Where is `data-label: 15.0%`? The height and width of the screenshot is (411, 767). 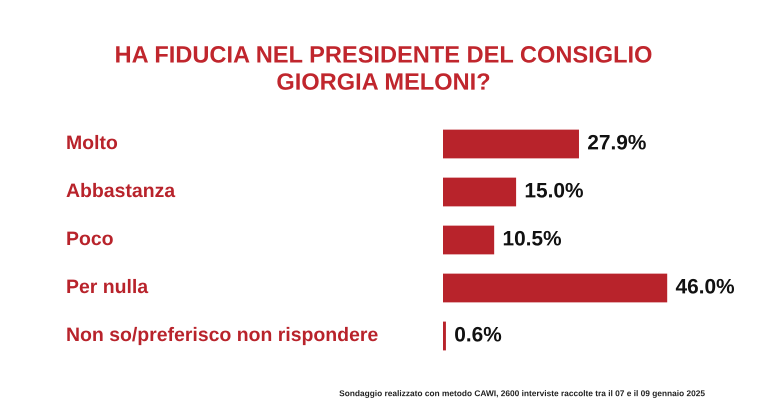
data-label: 15.0% is located at coordinates (554, 190).